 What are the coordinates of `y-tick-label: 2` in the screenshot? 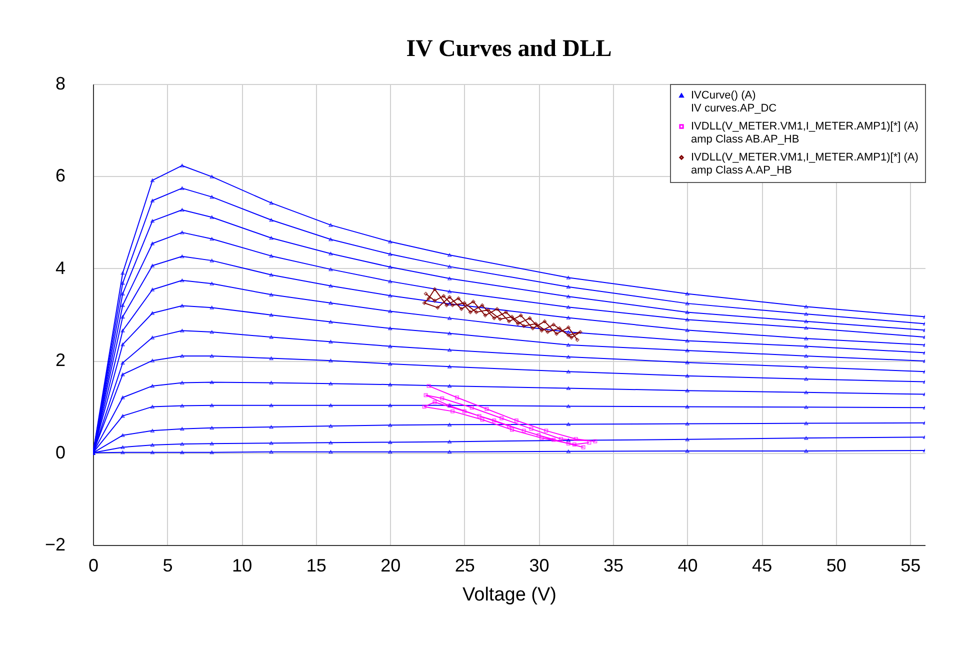 It's located at (60, 360).